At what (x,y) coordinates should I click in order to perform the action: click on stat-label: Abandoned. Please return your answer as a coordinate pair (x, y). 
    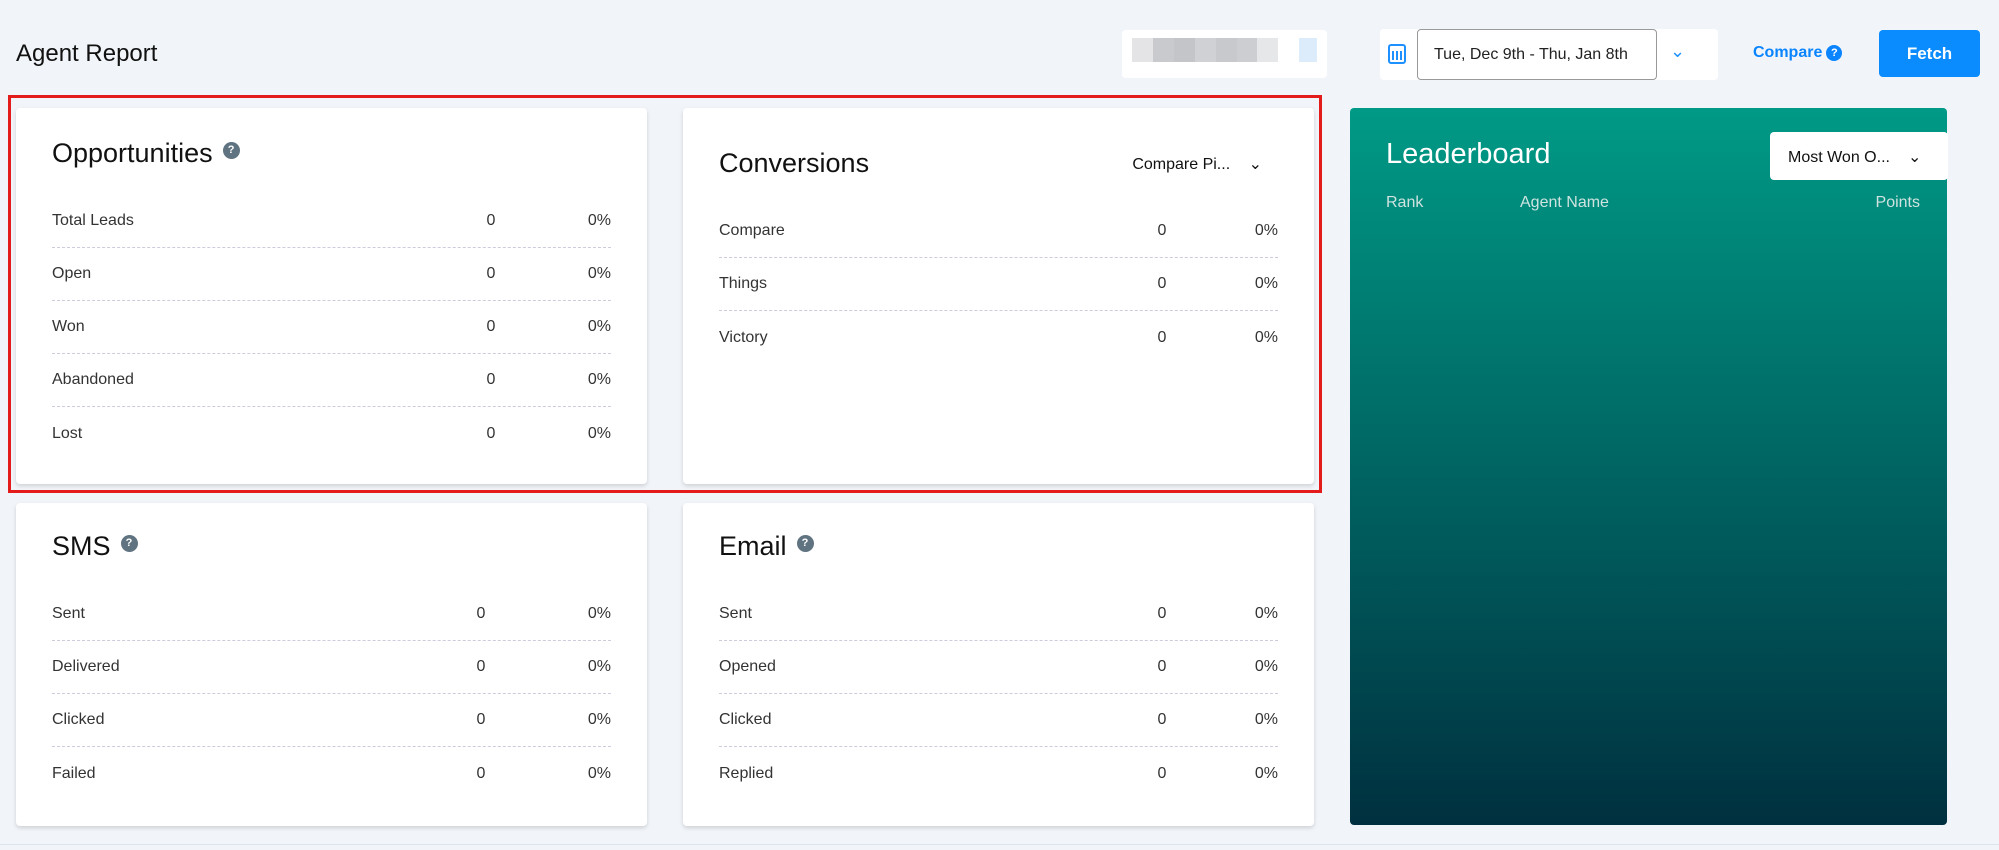
    Looking at the image, I should click on (93, 379).